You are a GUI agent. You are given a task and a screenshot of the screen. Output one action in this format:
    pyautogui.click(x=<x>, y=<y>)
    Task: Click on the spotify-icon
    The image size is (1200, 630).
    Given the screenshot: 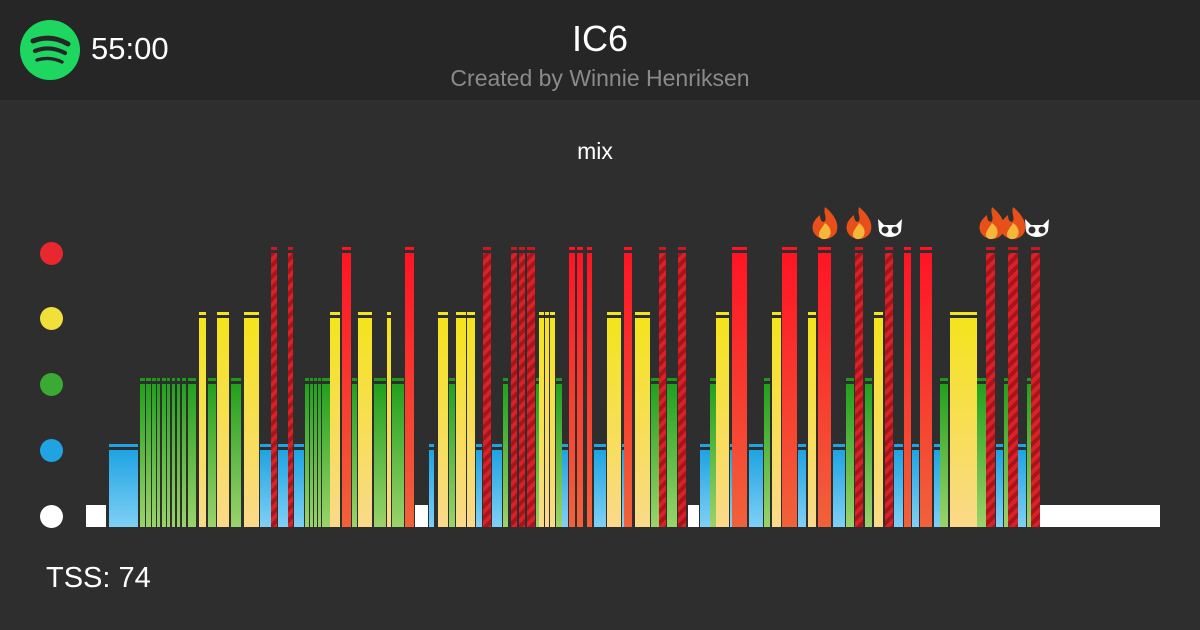 What is the action you would take?
    pyautogui.click(x=50, y=50)
    